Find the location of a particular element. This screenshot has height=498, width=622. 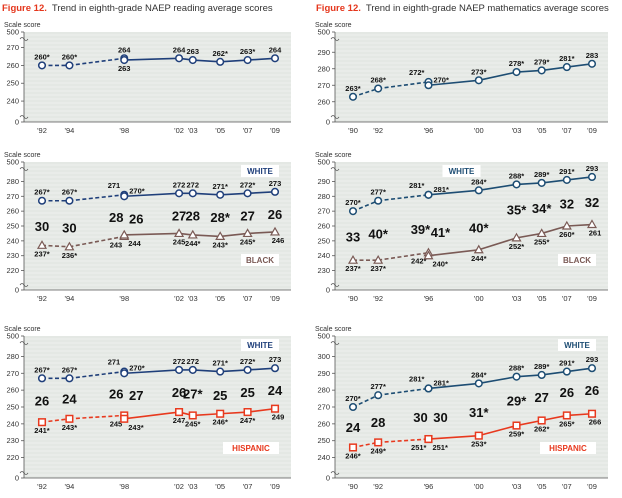

gap-label: 28 is located at coordinates (378, 422).